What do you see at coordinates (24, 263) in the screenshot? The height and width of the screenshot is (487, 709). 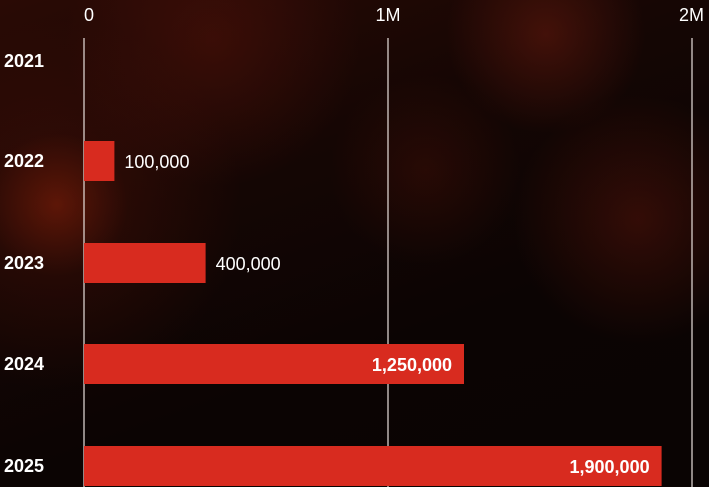 I see `category-label: 2023` at bounding box center [24, 263].